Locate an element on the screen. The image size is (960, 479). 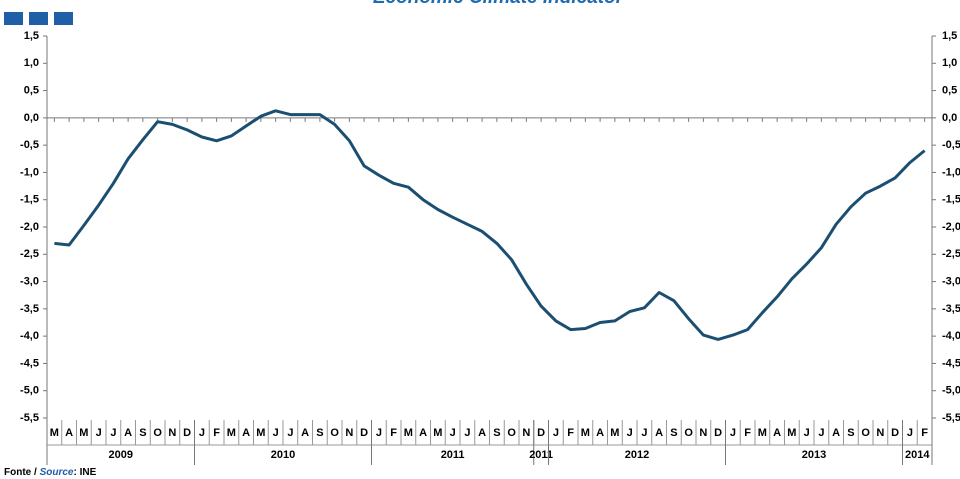
source-prefix: Fonte / is located at coordinates (20, 472).